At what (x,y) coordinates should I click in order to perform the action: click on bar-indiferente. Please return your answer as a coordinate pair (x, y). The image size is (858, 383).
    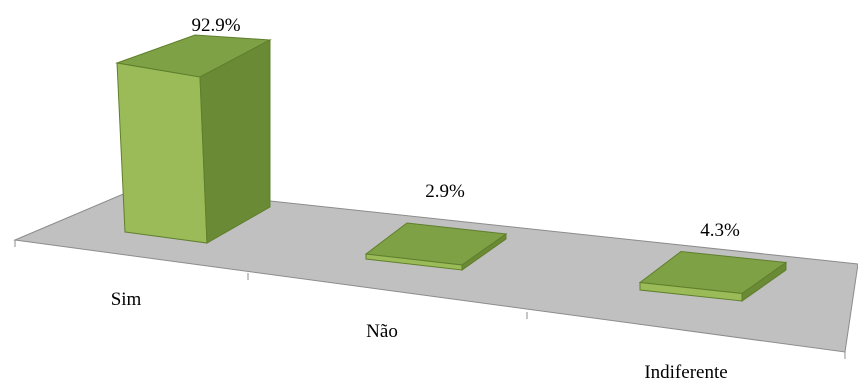
    Looking at the image, I should click on (713, 276).